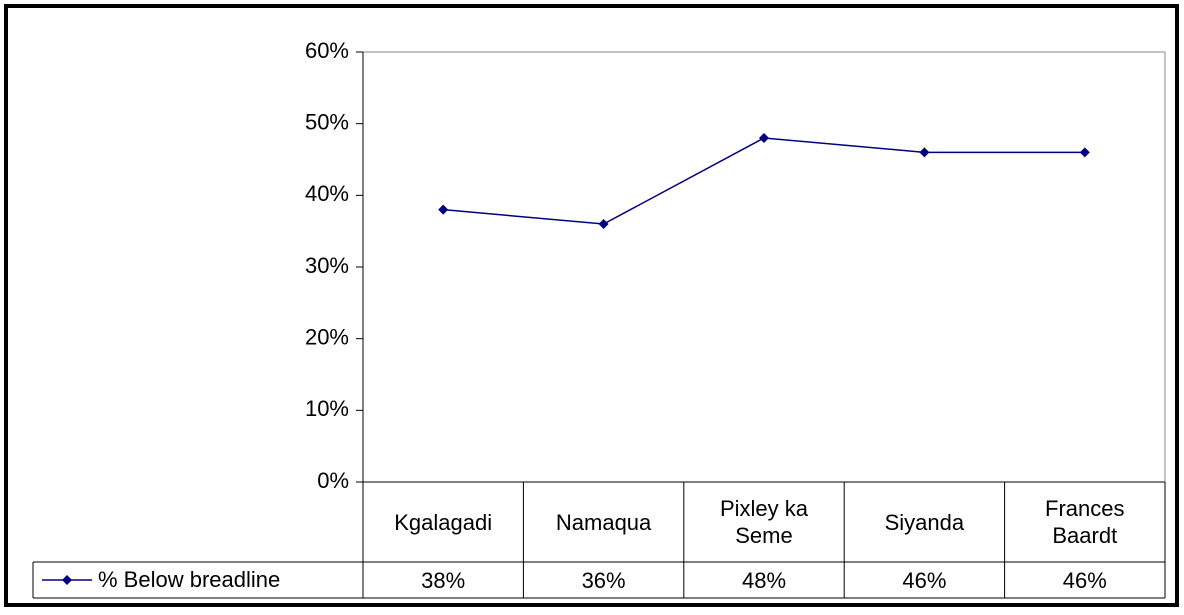 This screenshot has height=615, width=1184. Describe the element at coordinates (764, 181) in the screenshot. I see `series-line` at that location.